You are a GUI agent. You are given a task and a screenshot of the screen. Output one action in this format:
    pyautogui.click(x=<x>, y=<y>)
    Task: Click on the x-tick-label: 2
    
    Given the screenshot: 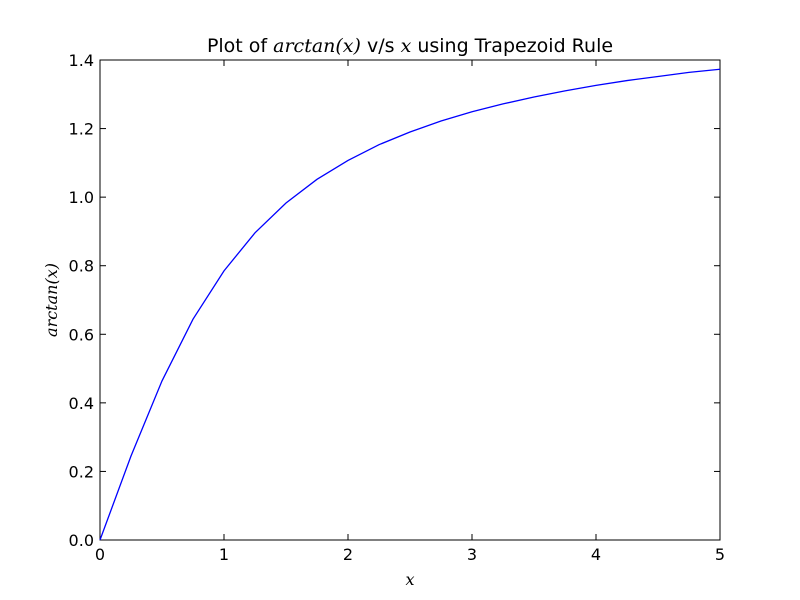 What is the action you would take?
    pyautogui.click(x=348, y=554)
    